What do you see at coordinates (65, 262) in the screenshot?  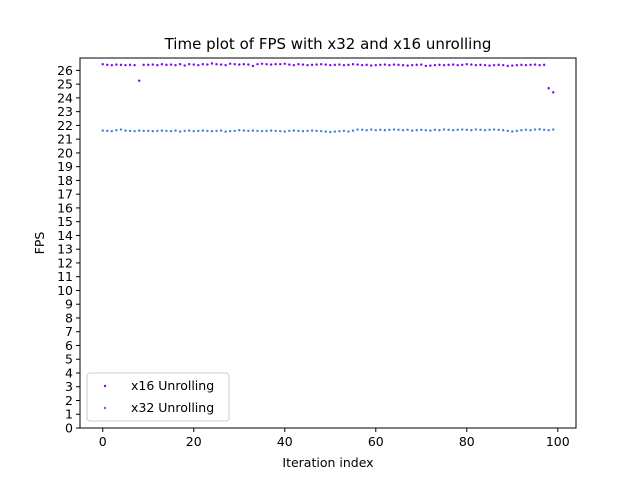 I see `y-tick-label: 12` at bounding box center [65, 262].